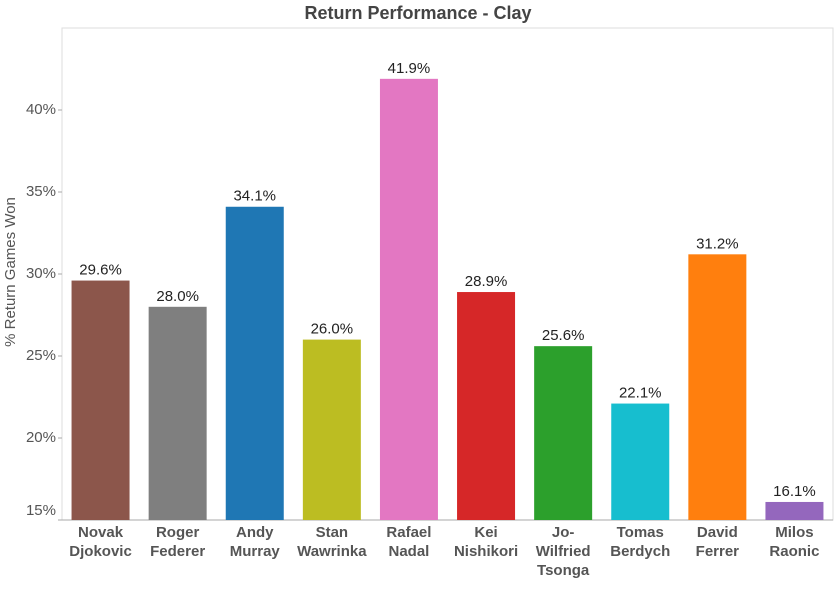  What do you see at coordinates (717, 542) in the screenshot?
I see `x-tick-label: David Ferrer` at bounding box center [717, 542].